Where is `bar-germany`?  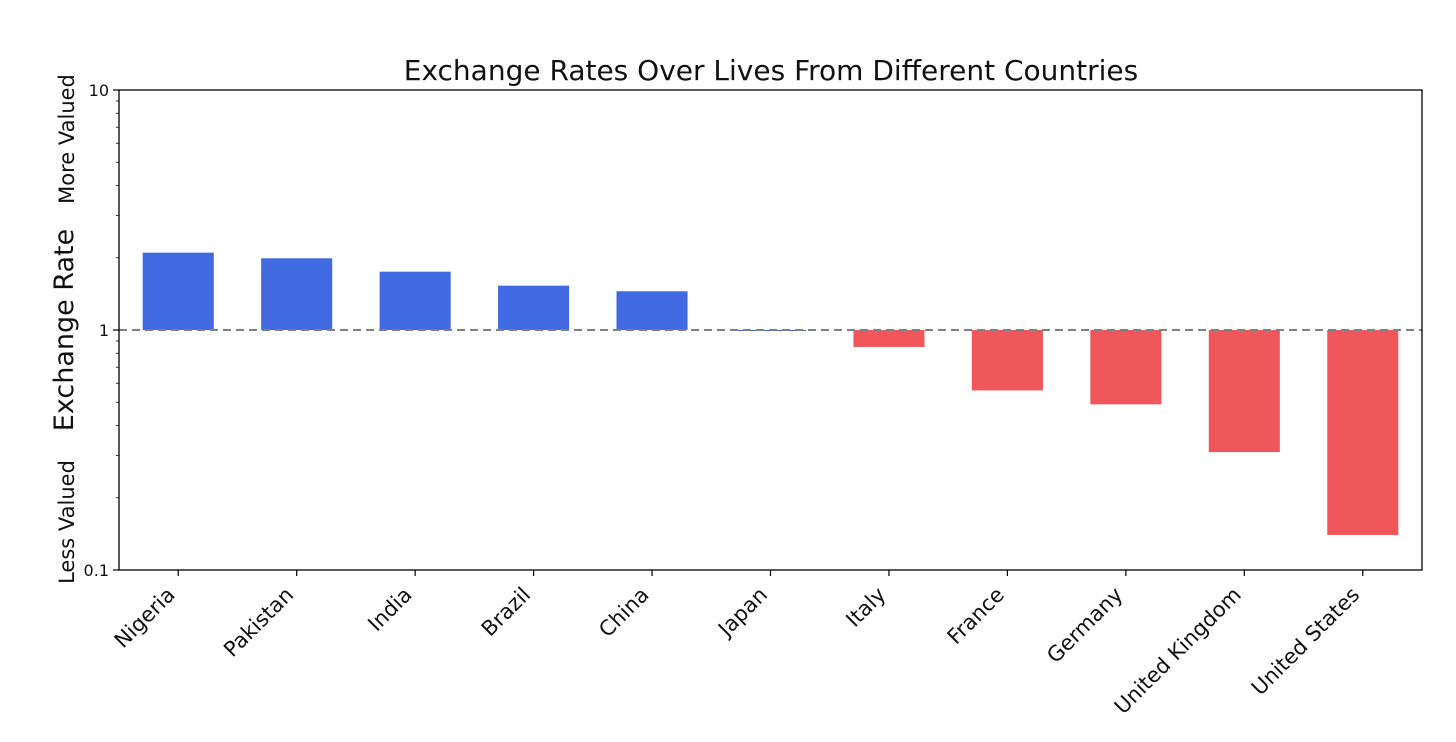 bar-germany is located at coordinates (1126, 367).